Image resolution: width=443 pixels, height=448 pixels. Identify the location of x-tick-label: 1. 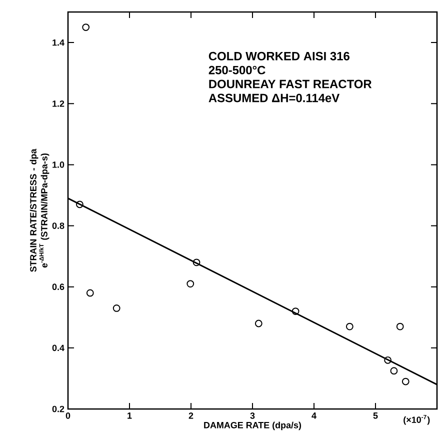
(130, 415).